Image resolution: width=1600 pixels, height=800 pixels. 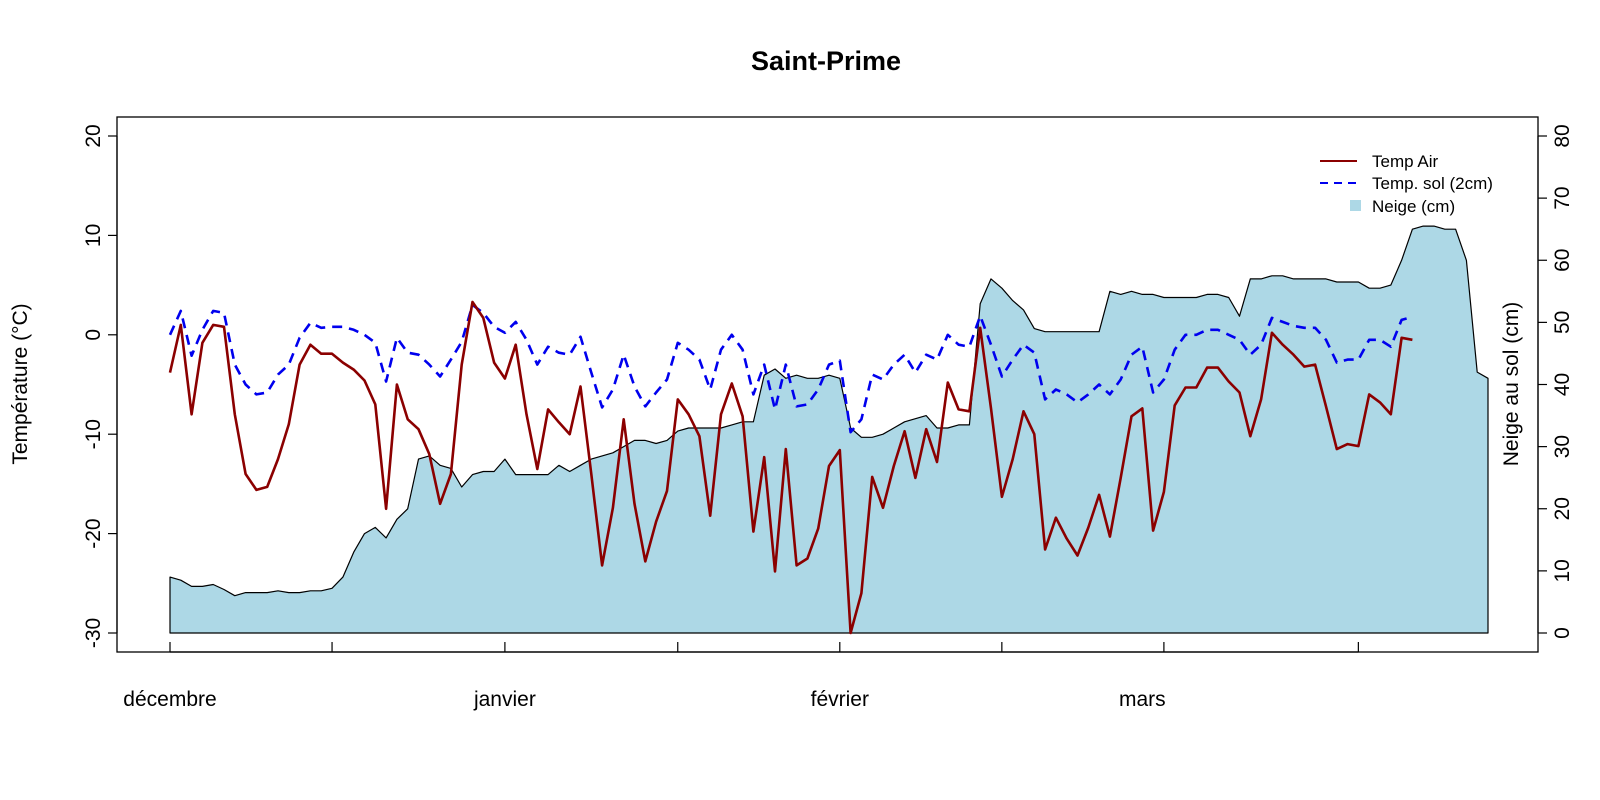 What do you see at coordinates (93, 235) in the screenshot?
I see `left-tick-label: 10` at bounding box center [93, 235].